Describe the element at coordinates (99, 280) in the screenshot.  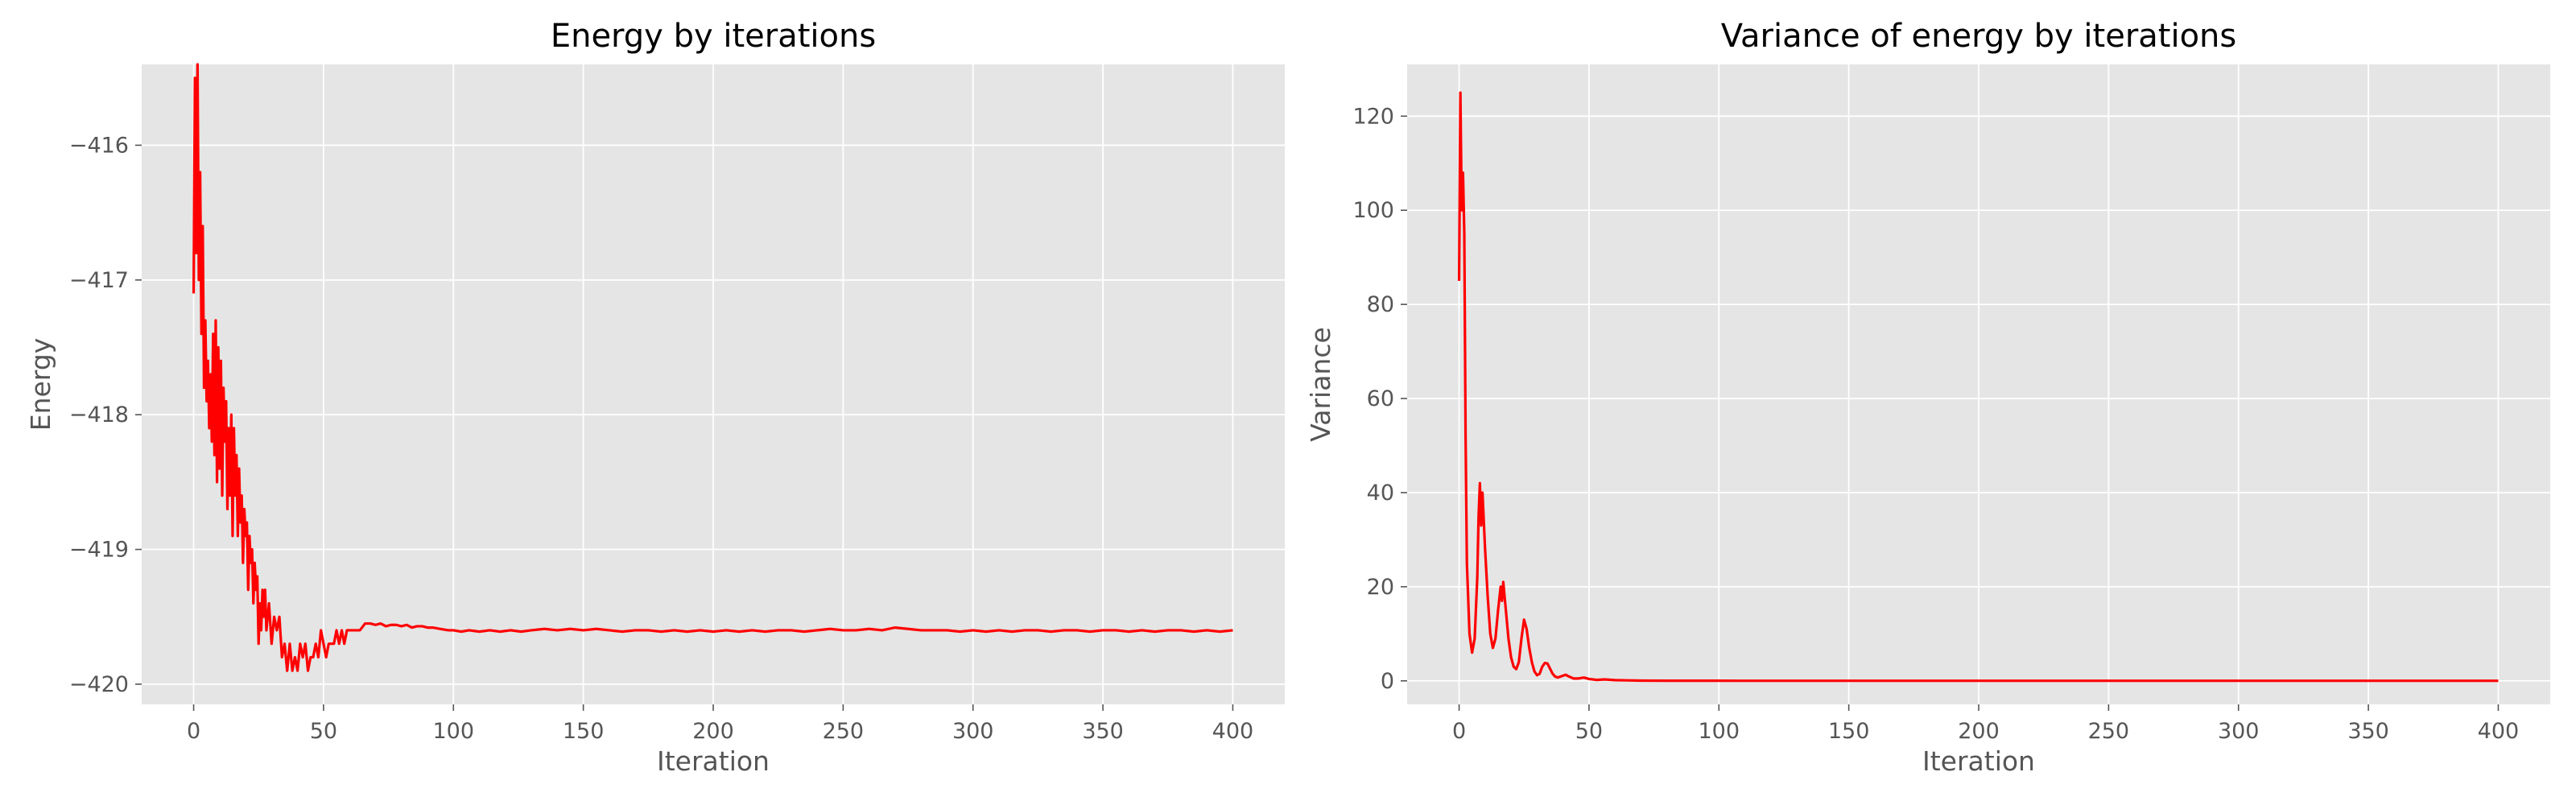
I see `y-tick-label: −417` at that location.